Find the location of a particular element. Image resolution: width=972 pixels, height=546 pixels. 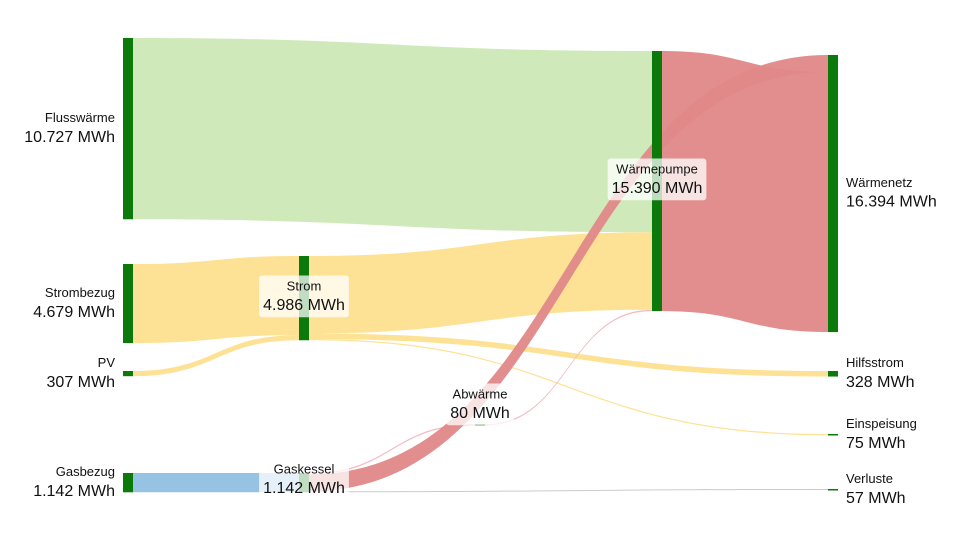

node-value: 4.679 MWh is located at coordinates (74, 312).